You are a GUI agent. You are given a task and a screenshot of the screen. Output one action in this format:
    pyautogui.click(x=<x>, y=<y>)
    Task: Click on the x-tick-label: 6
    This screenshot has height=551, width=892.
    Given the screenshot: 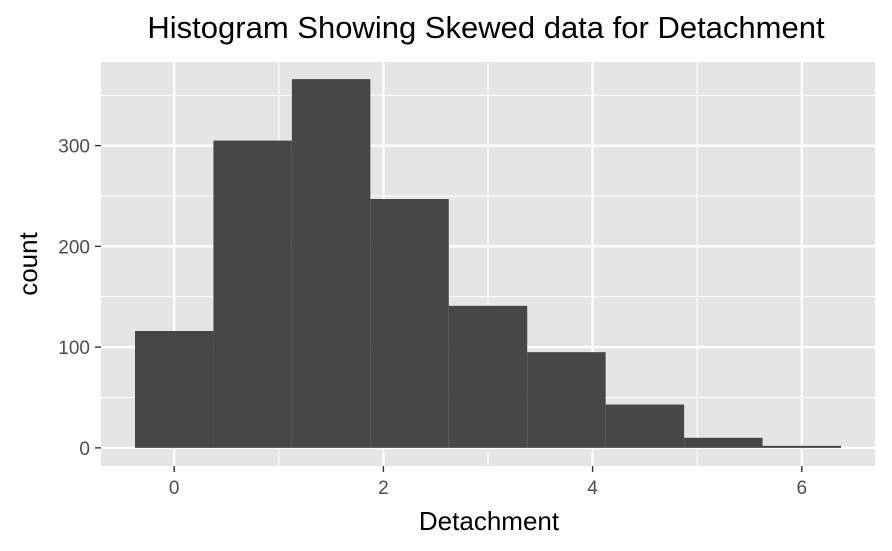 What is the action you would take?
    pyautogui.click(x=801, y=488)
    